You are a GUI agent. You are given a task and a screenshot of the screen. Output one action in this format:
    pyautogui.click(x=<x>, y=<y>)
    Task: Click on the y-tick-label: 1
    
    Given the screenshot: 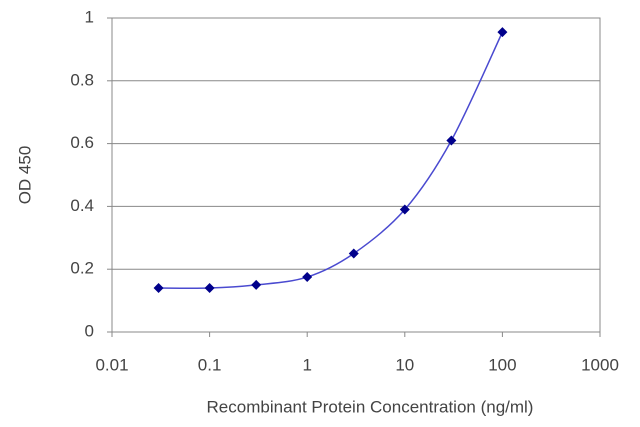 What is the action you would take?
    pyautogui.click(x=89, y=16)
    